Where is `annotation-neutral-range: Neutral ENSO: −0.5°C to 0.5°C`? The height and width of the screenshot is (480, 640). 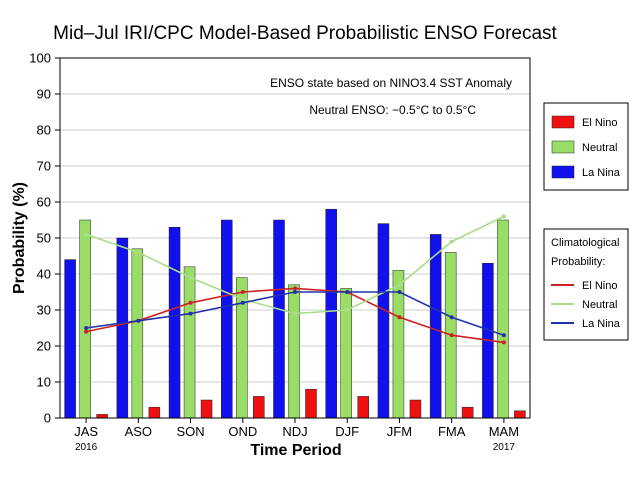
annotation-neutral-range: Neutral ENSO: −0.5°C to 0.5°C is located at coordinates (392, 110).